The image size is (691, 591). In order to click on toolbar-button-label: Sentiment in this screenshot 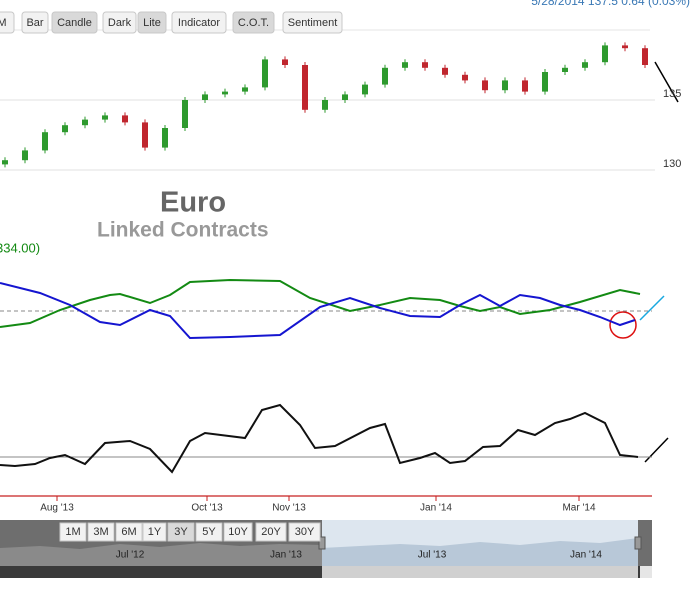, I will do `click(313, 23)`.